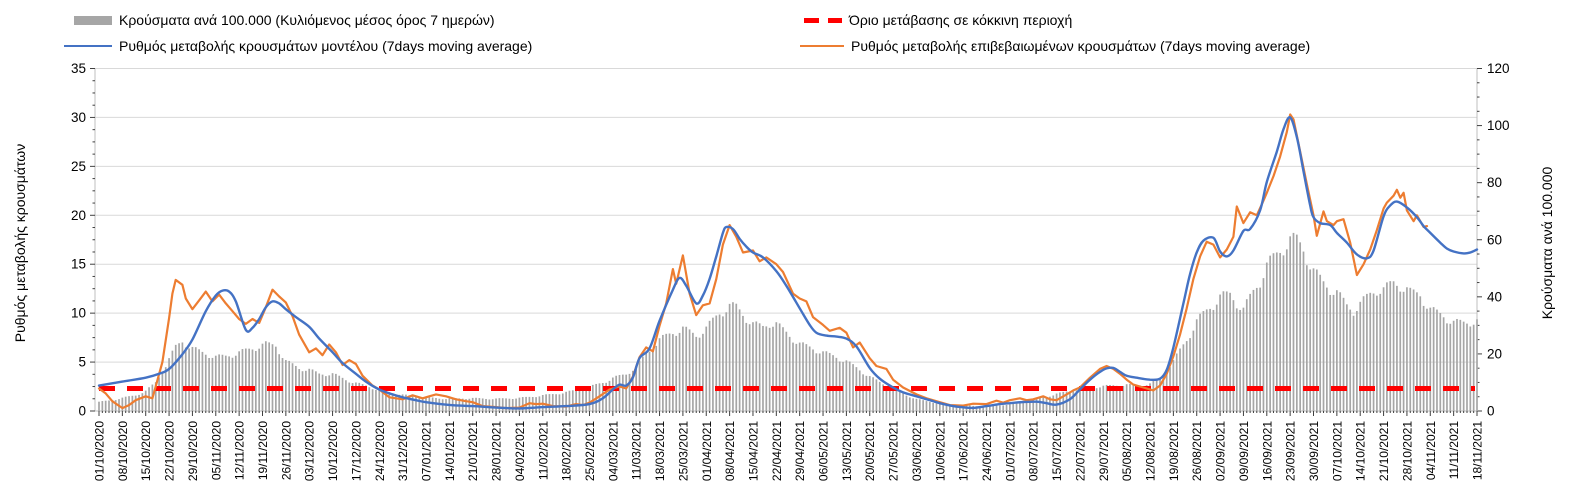 The image size is (1593, 500). What do you see at coordinates (1494, 353) in the screenshot?
I see `y-tick-label: 20` at bounding box center [1494, 353].